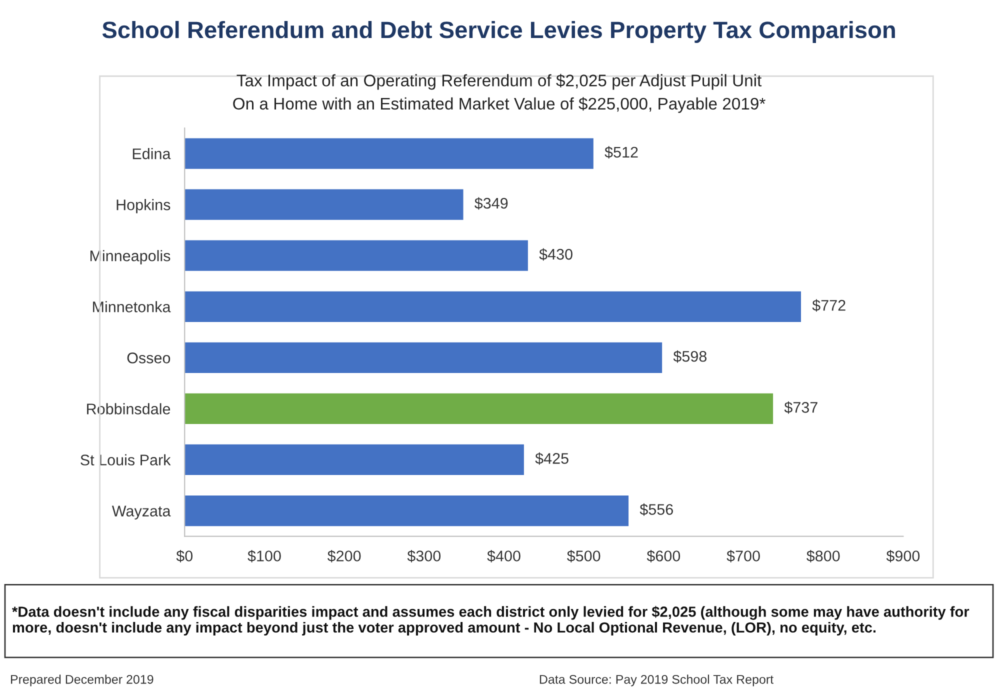 The width and height of the screenshot is (998, 692). I want to click on x-tick-label: $600, so click(663, 556).